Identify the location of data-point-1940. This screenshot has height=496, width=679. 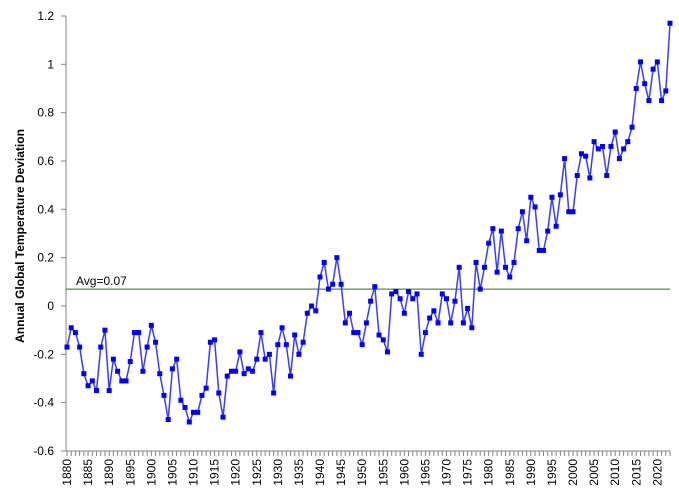
(320, 277).